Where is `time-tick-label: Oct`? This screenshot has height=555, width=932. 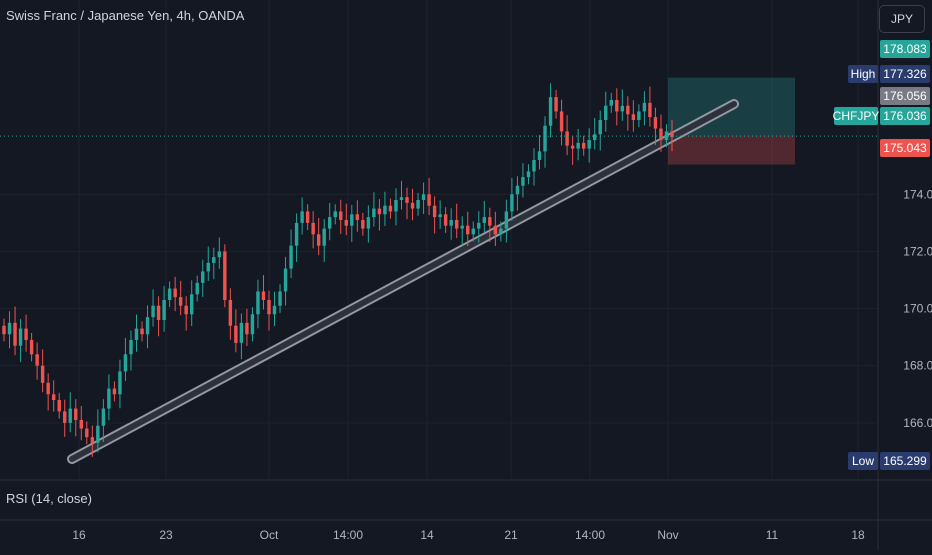
time-tick-label: Oct is located at coordinates (269, 535).